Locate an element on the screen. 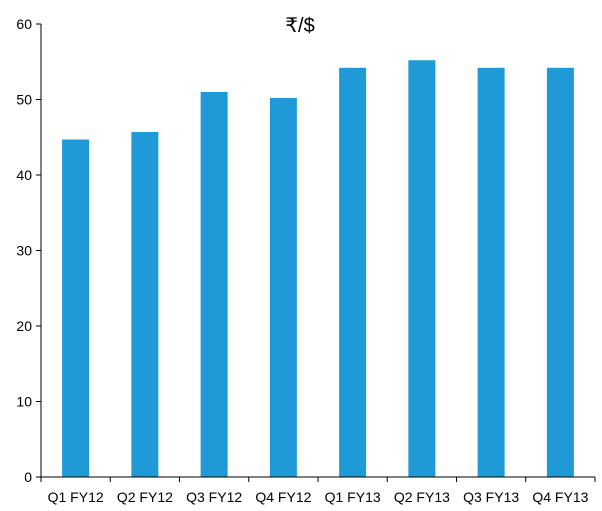 This screenshot has height=511, width=602. x-tick-label: Q3 FY12 is located at coordinates (214, 497).